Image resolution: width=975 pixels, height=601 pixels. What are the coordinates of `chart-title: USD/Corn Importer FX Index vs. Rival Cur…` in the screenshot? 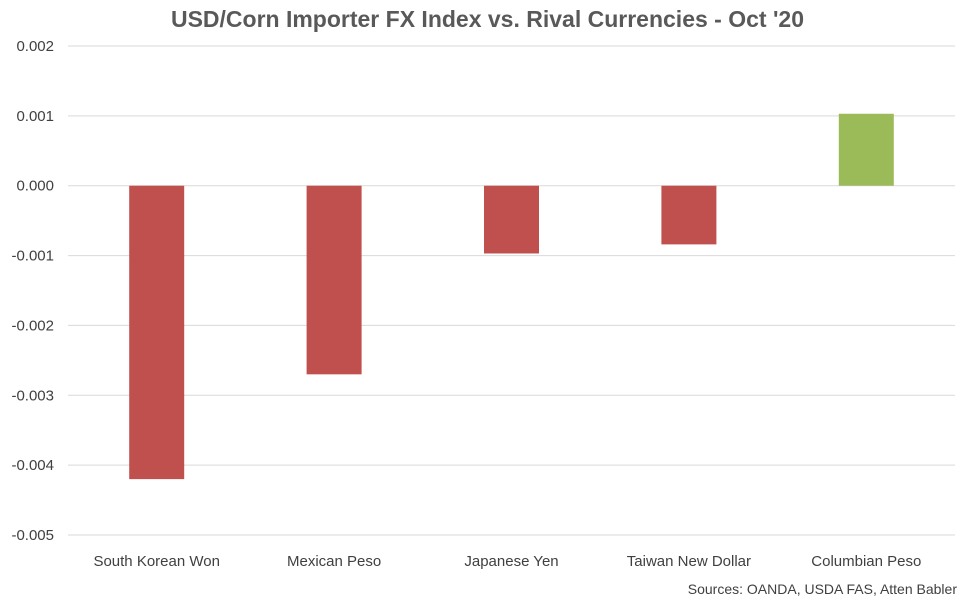 It's located at (487, 19).